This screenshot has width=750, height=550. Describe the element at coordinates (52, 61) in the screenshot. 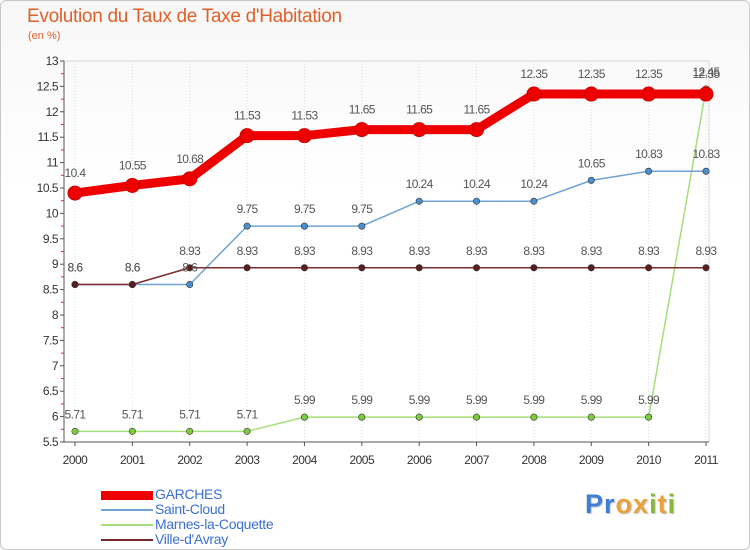

I see `y-tick-label: 13` at that location.